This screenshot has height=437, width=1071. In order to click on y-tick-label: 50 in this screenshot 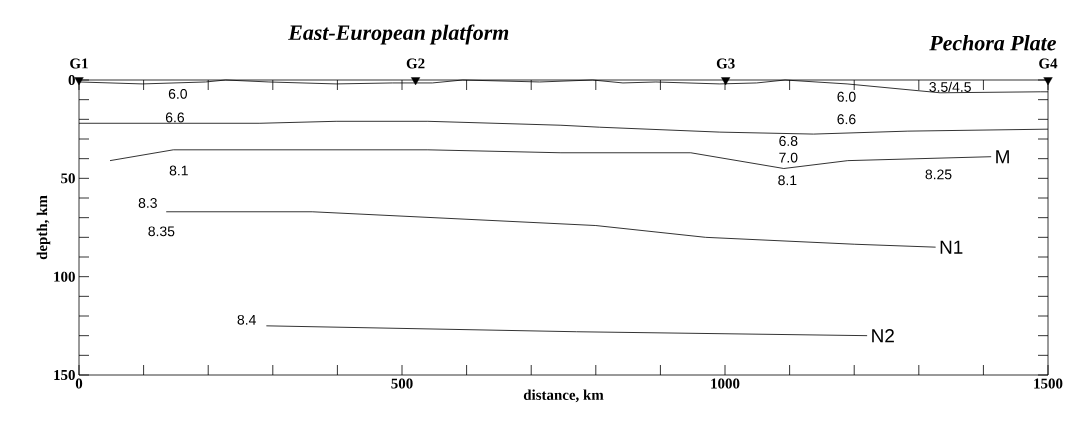, I will do `click(68, 178)`.